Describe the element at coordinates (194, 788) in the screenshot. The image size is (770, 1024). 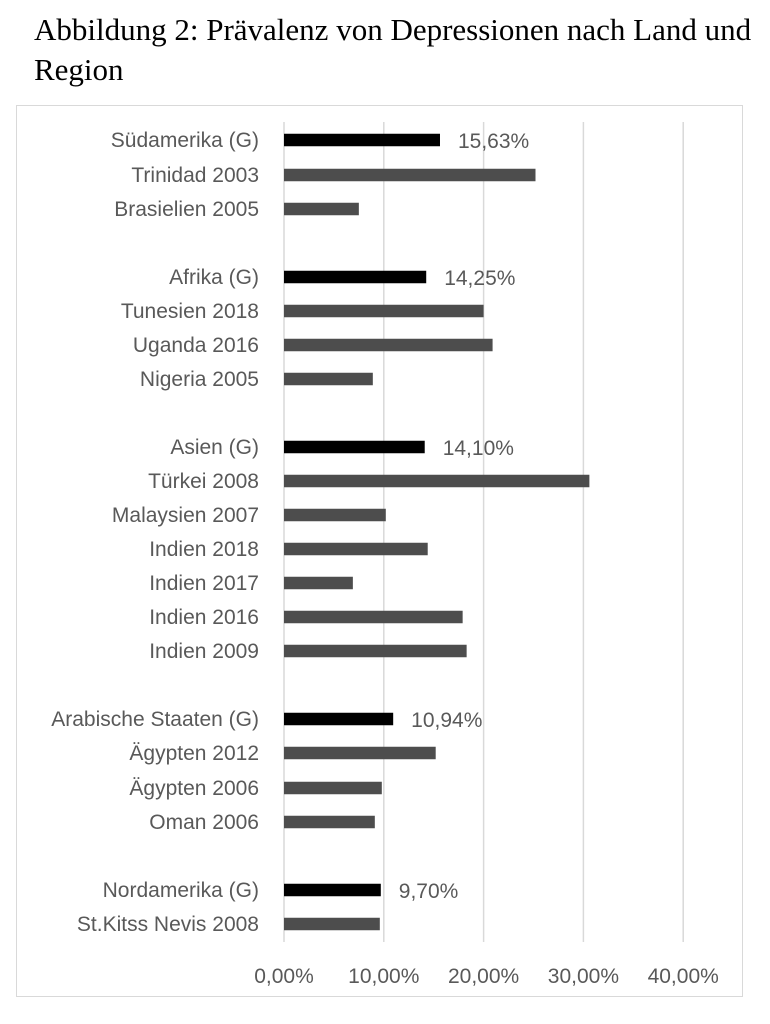
I see `category-label: Ägypten 2006` at that location.